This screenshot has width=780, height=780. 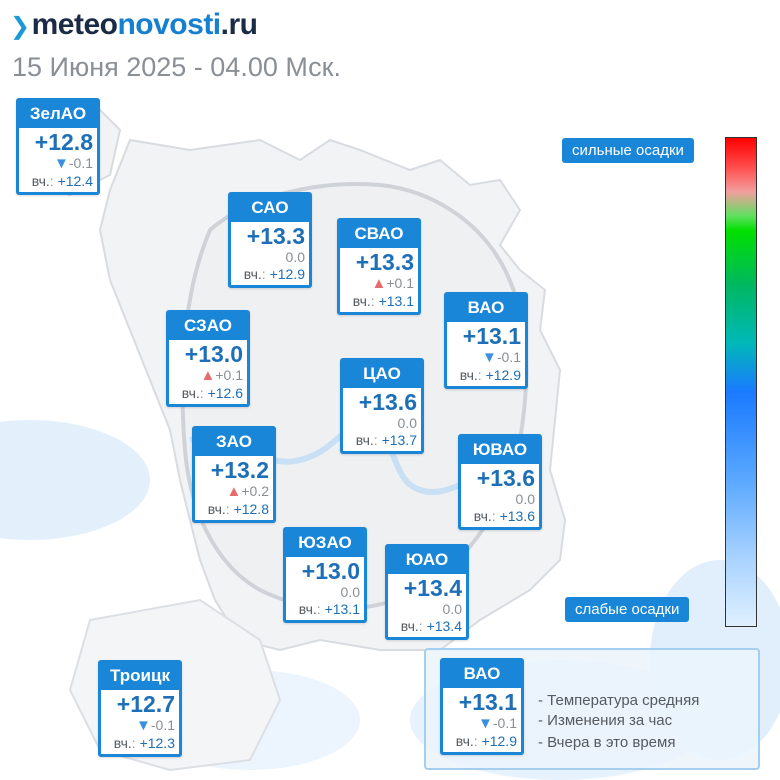 I want to click on district-card-svao: СВАО +13.3 ▲+0.1 вч.: +13.1, so click(x=379, y=266).